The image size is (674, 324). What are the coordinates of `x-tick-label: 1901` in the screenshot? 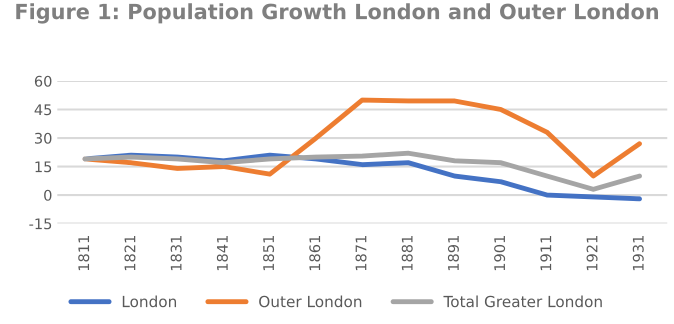 It's located at (500, 253).